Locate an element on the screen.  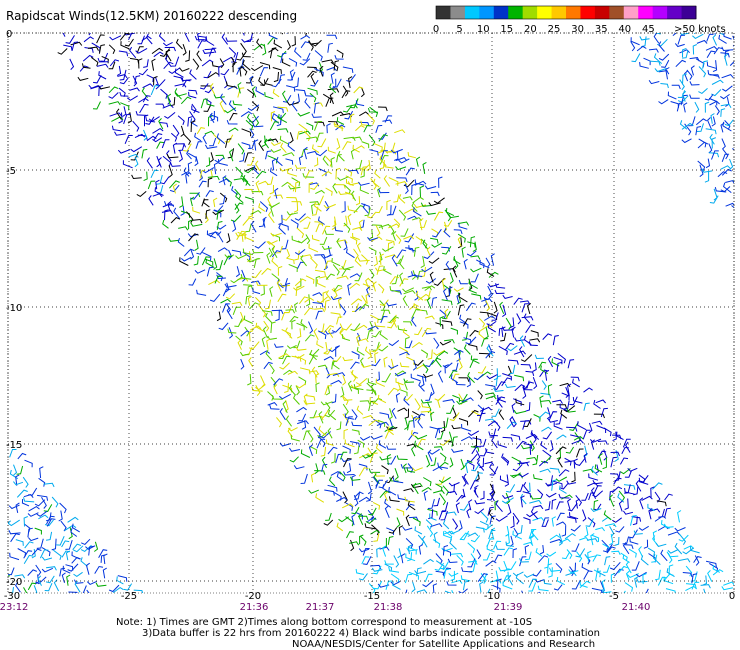
time-labels: 23:12 21:36 21:37 21:38 21:39 21:40 is located at coordinates (325, 607).